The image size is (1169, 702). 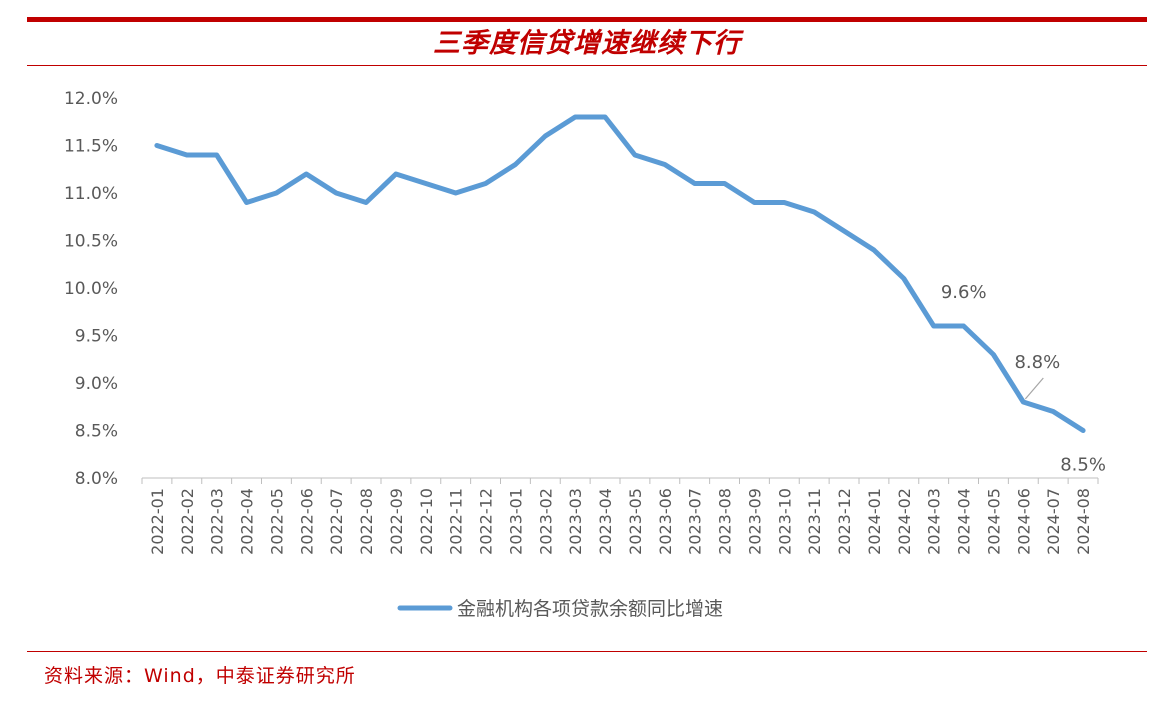 What do you see at coordinates (844, 521) in the screenshot?
I see `x-tick-label: 2023-12` at bounding box center [844, 521].